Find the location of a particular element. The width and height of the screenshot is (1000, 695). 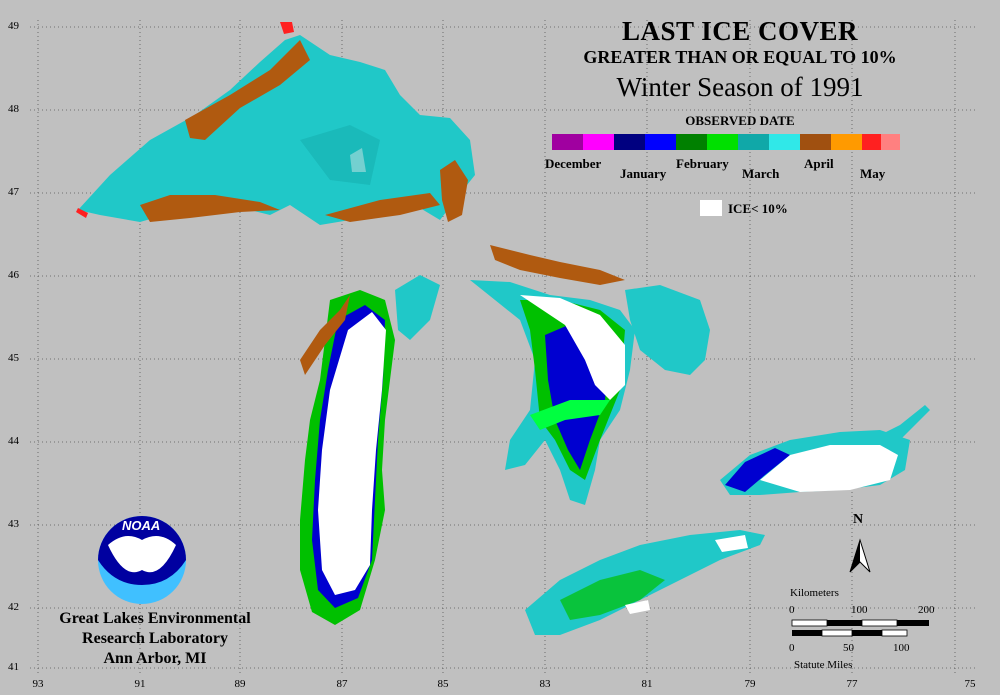

legend-swatch-february is located at coordinates (691, 142).